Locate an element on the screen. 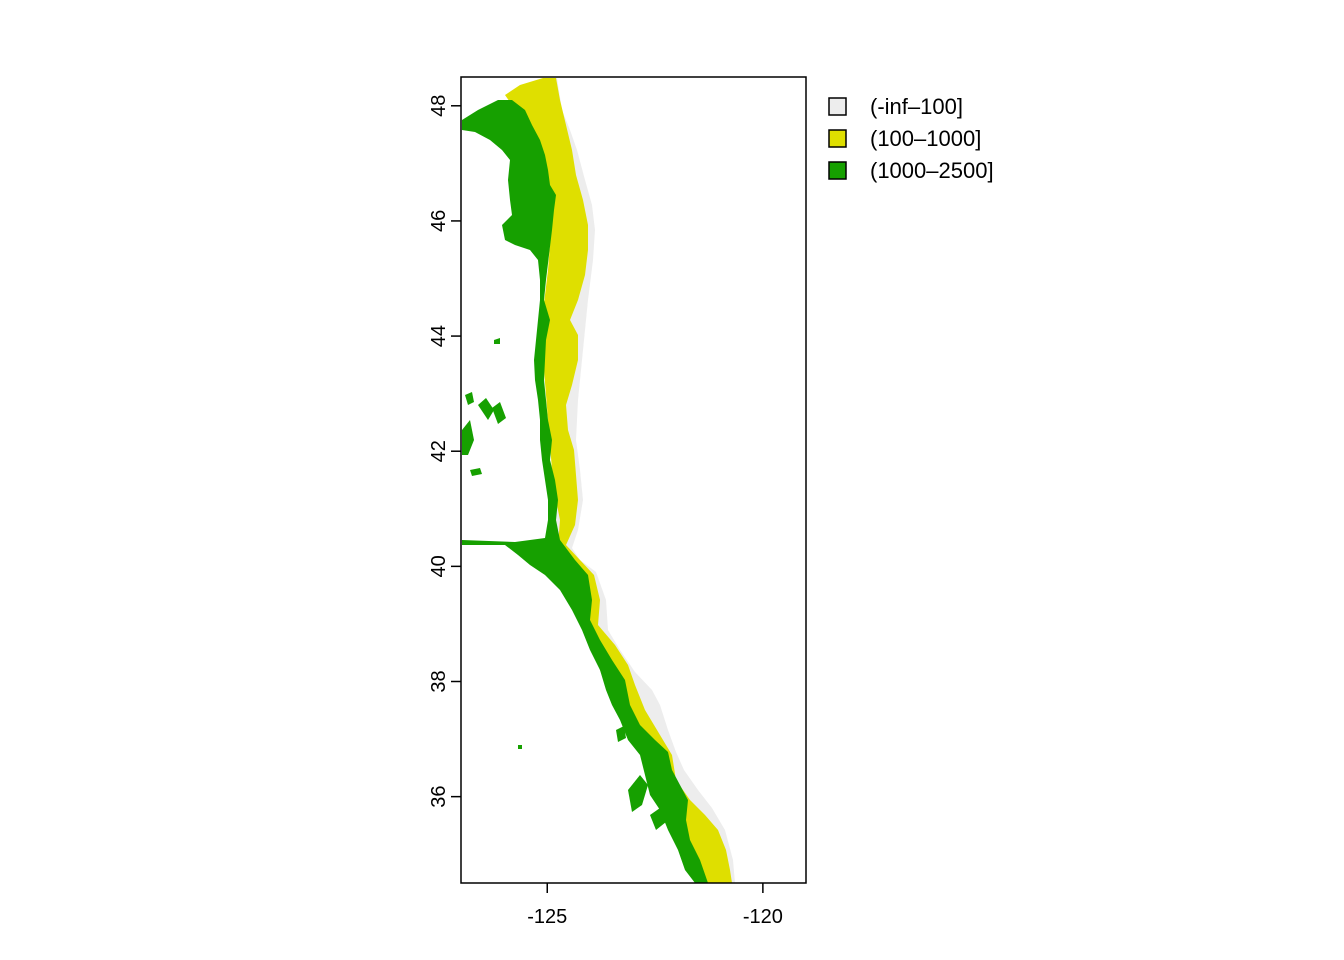 This screenshot has height=960, width=1344. legend-label: (1000–2500] is located at coordinates (932, 170).